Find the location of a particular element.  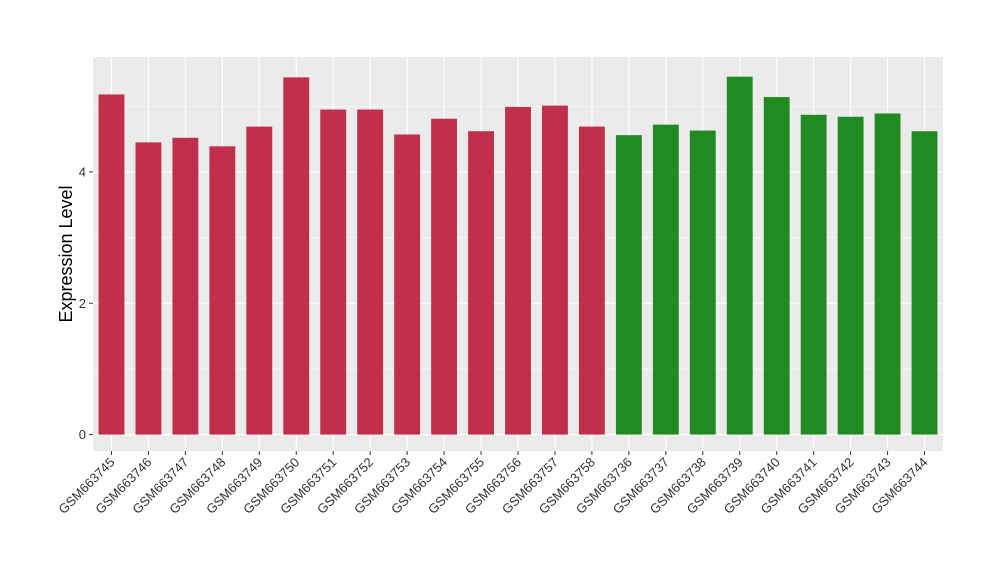

bar-GSM663751 is located at coordinates (333, 272).